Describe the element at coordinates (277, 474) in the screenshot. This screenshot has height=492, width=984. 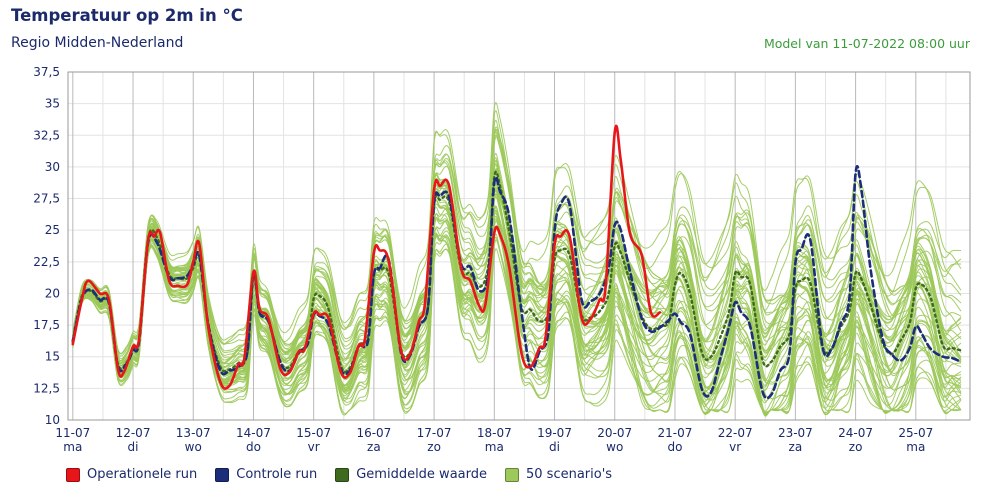
I see `legend-label: Controle run` at that location.